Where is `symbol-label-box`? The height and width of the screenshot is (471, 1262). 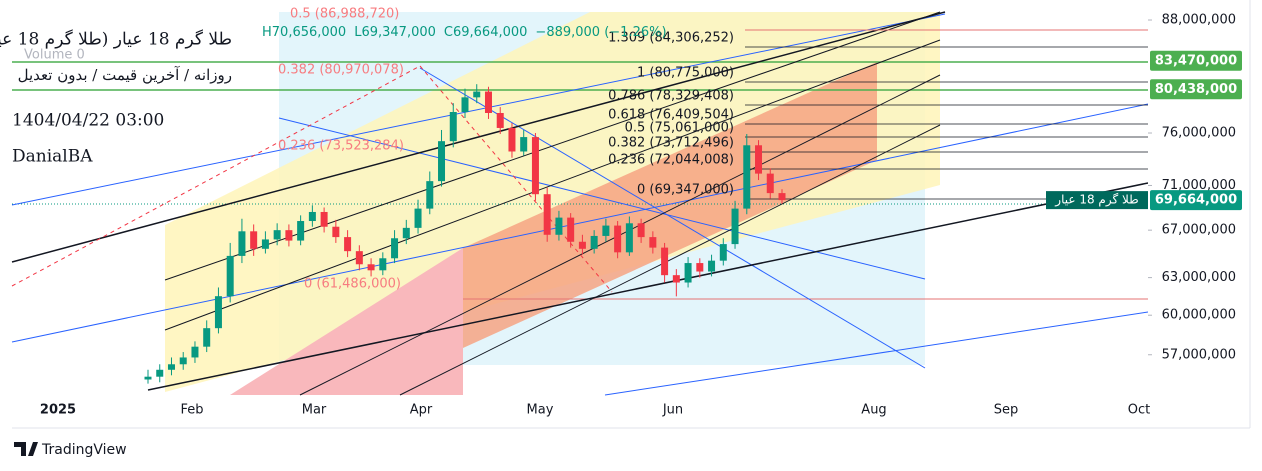
symbol-label-box is located at coordinates (1097, 200).